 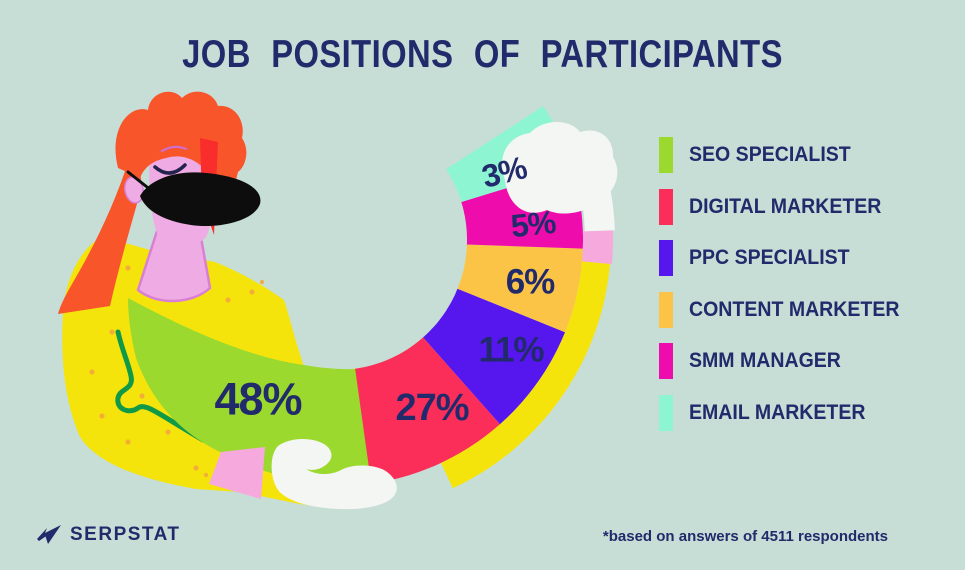 I want to click on legend-item-digital-marketer: DIGITAL MARKETER, so click(x=787, y=206).